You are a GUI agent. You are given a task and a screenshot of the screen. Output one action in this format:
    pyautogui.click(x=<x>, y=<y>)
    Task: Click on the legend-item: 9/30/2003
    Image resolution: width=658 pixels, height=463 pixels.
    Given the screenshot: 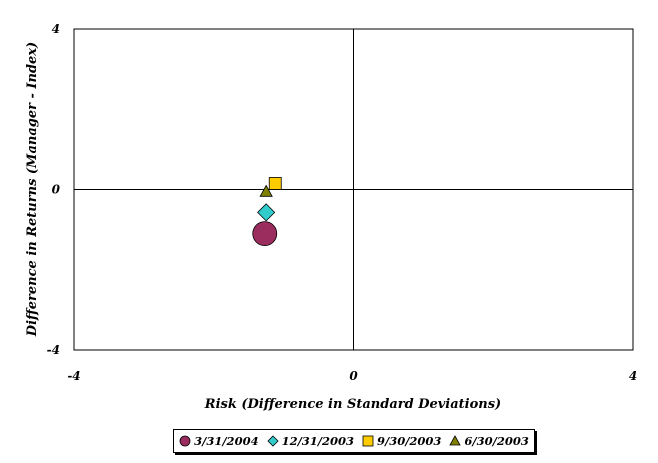 What is the action you would take?
    pyautogui.click(x=401, y=441)
    